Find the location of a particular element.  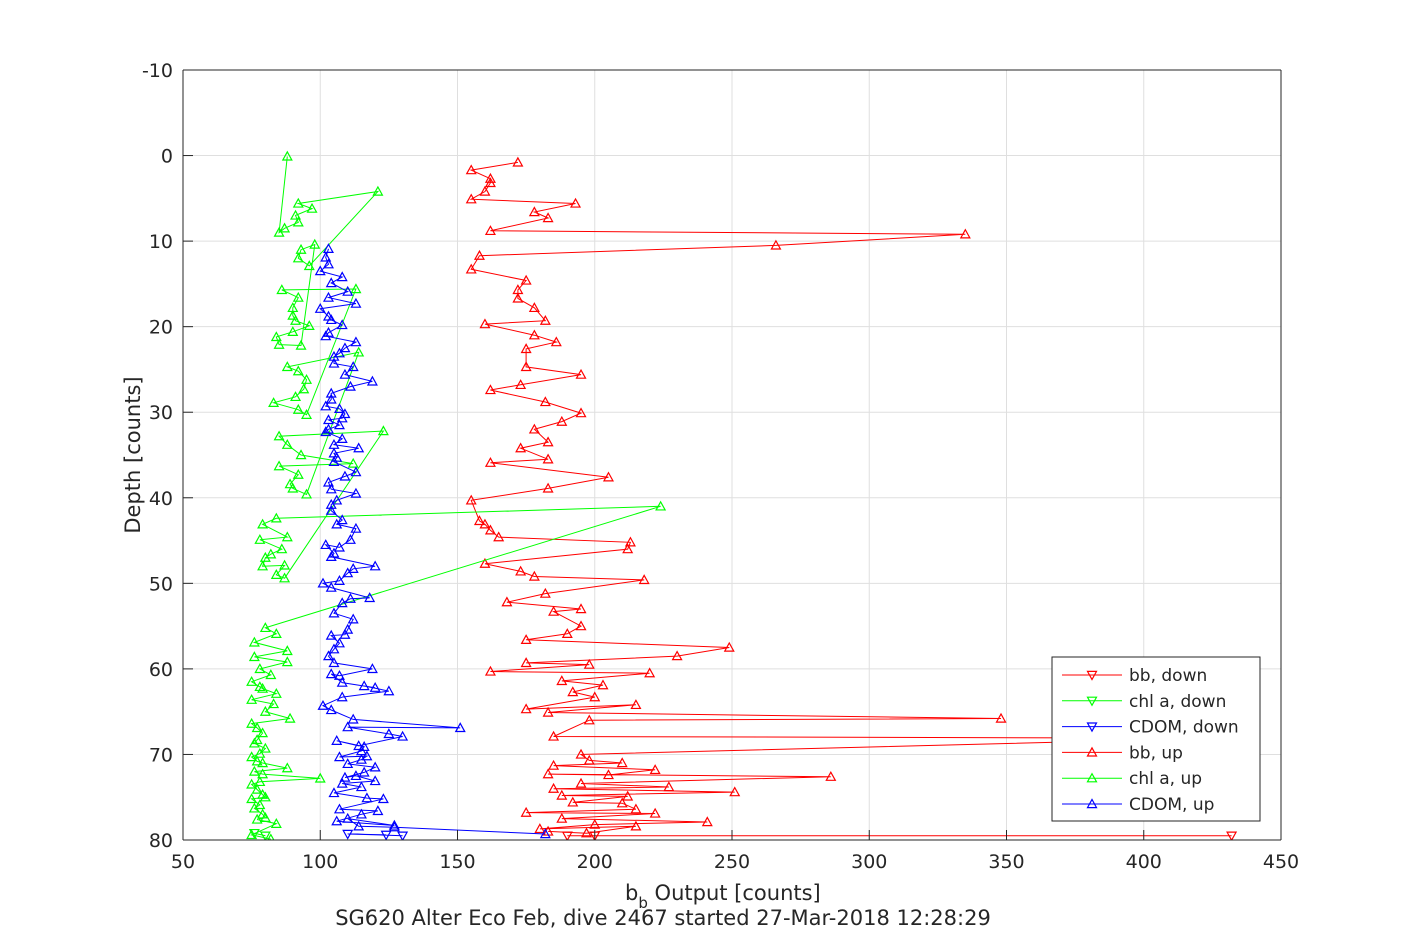

data-point-bb-down is located at coordinates (567, 835).